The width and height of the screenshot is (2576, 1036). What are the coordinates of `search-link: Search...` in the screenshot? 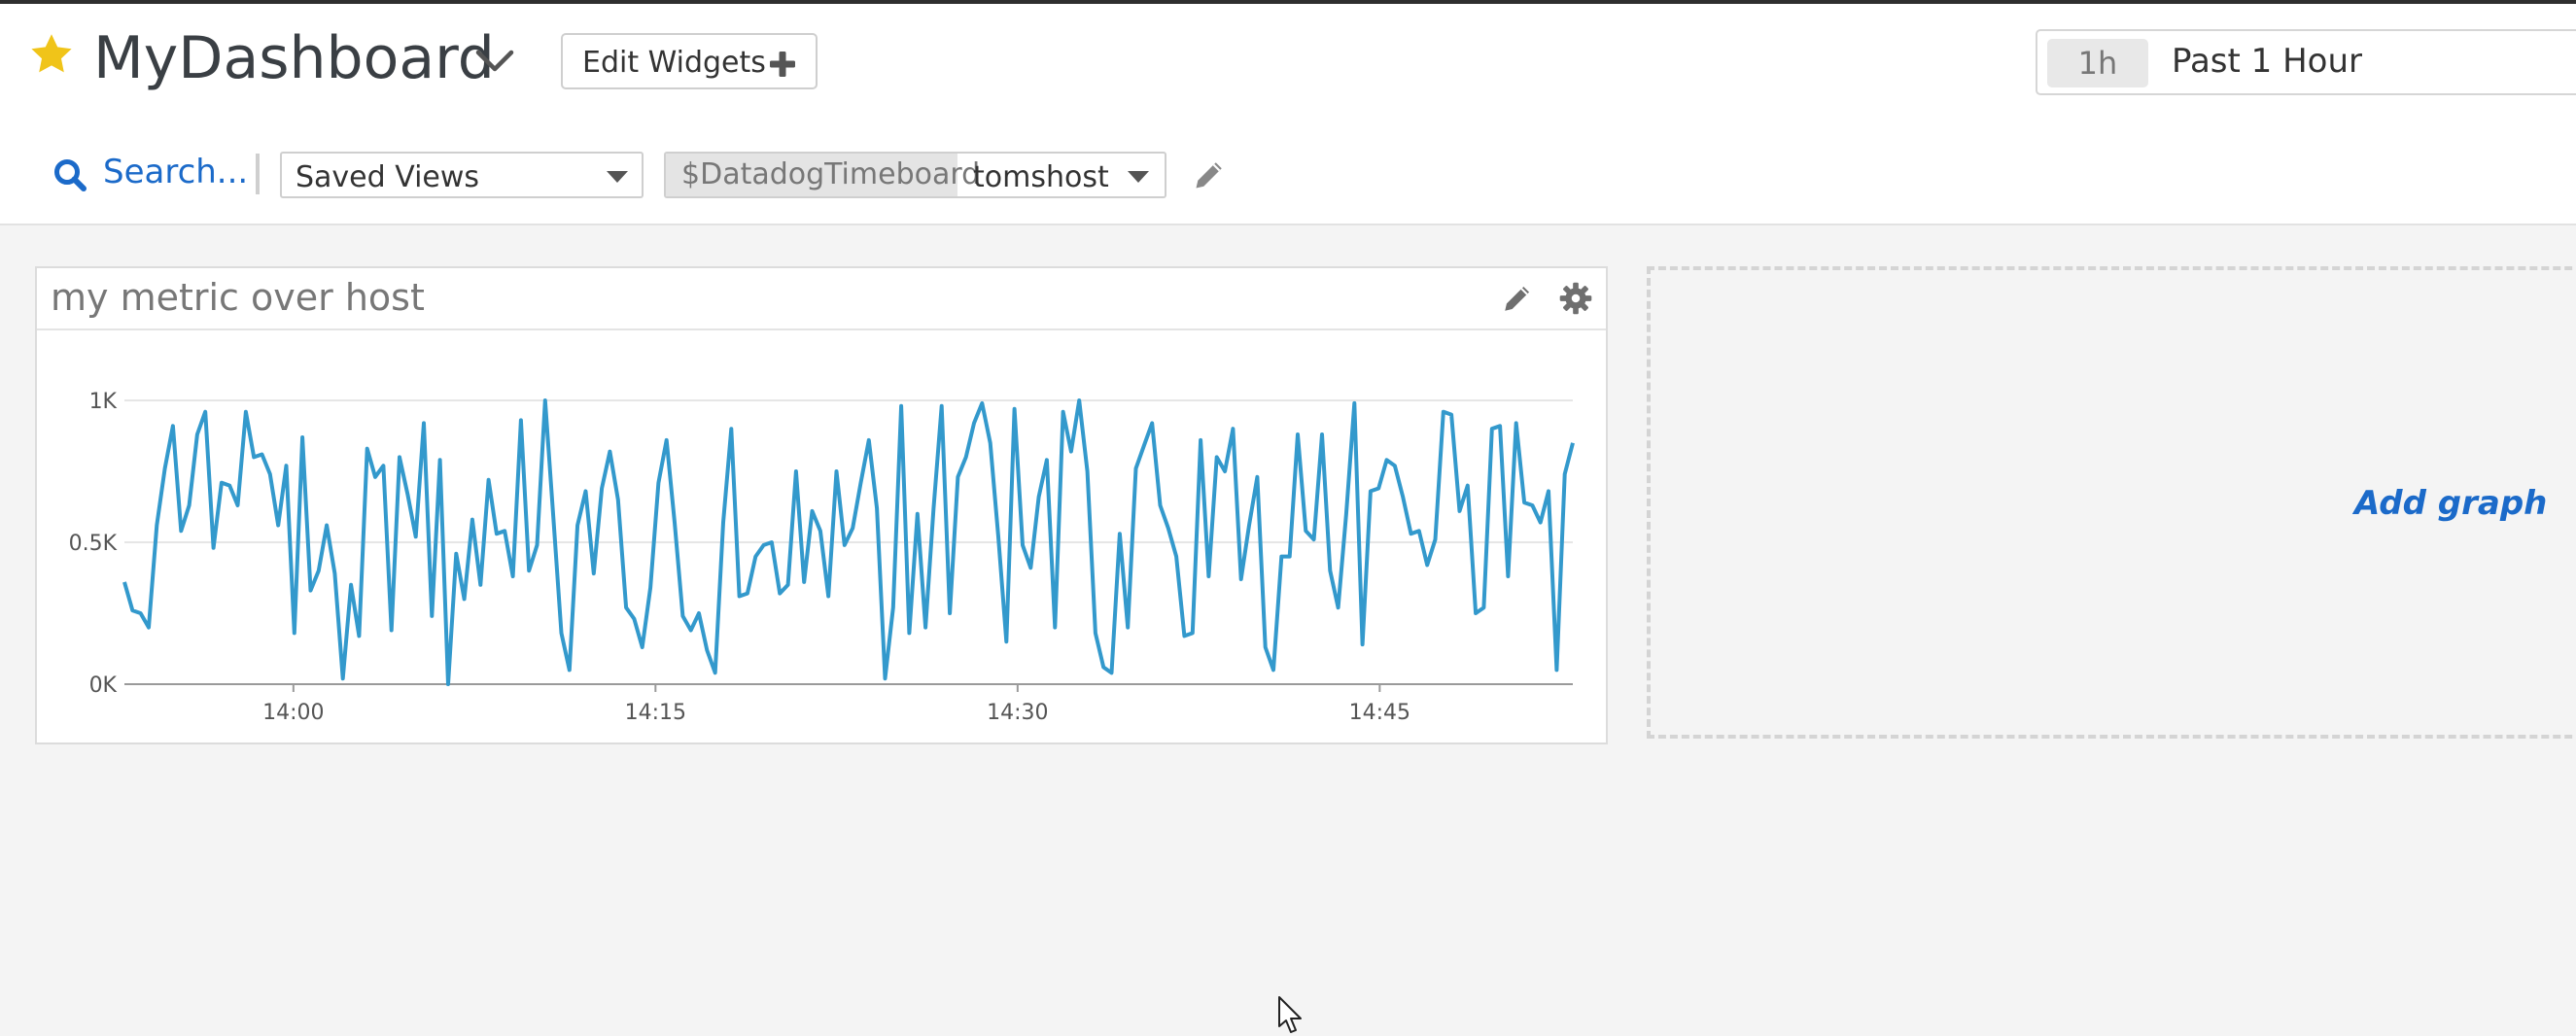 It's located at (176, 172).